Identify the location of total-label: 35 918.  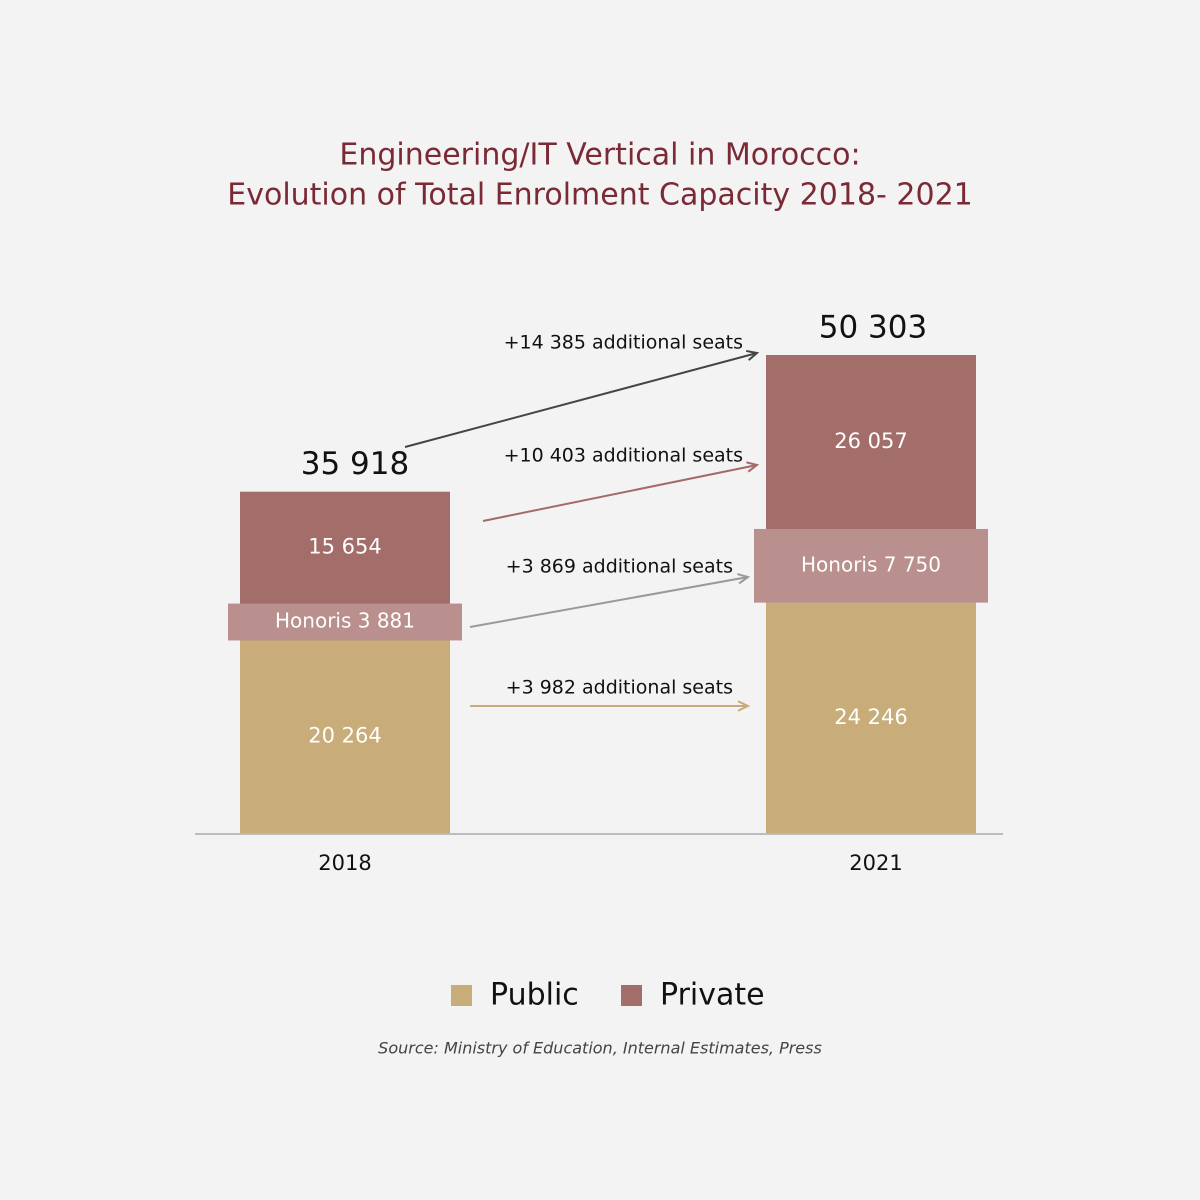
(355, 464).